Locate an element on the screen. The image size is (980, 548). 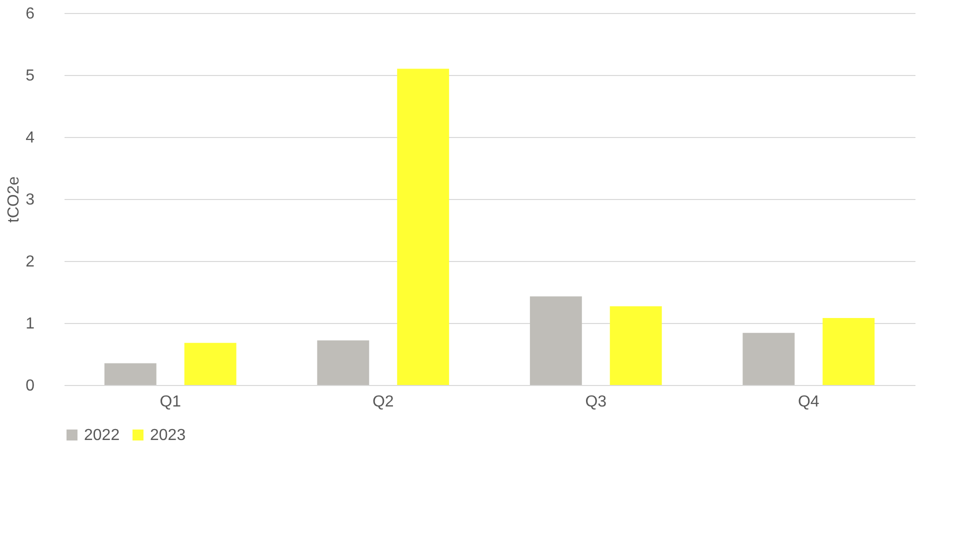
y-tick-label: 1 is located at coordinates (30, 324).